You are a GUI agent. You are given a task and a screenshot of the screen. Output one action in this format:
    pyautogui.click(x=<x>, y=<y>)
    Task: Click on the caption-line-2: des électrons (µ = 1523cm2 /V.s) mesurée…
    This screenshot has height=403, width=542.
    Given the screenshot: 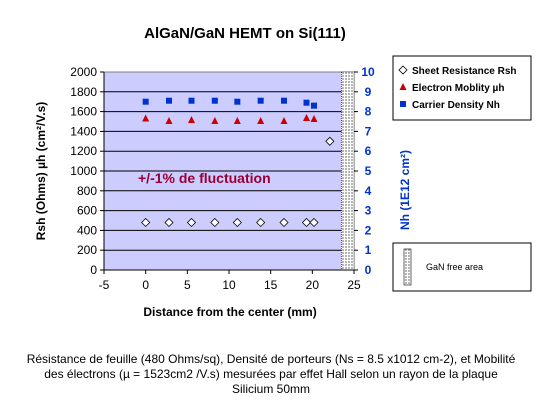 What is the action you would take?
    pyautogui.click(x=271, y=374)
    